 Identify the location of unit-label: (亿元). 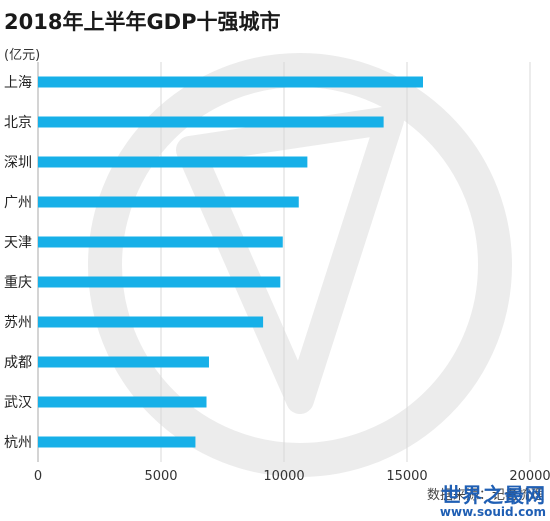
(22, 55).